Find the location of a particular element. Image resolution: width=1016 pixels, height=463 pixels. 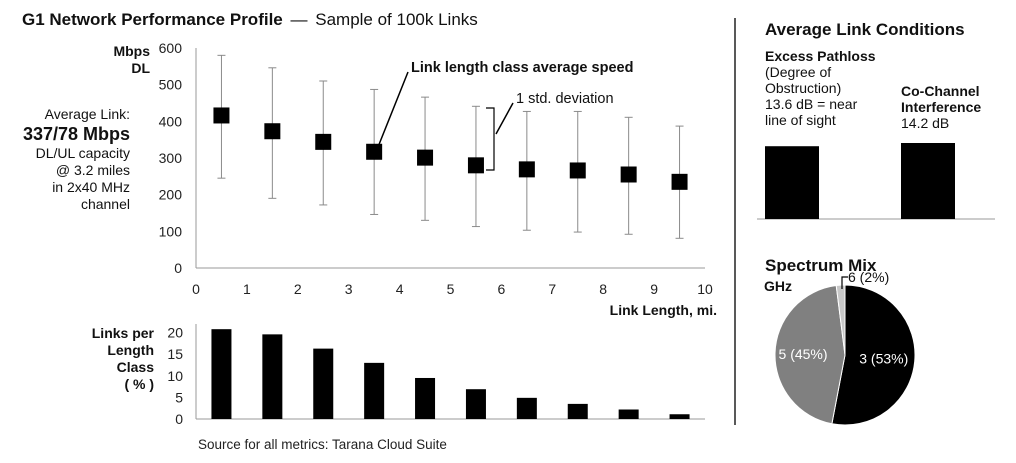

annotation-std-dev: 1 std. deviation is located at coordinates (565, 99).